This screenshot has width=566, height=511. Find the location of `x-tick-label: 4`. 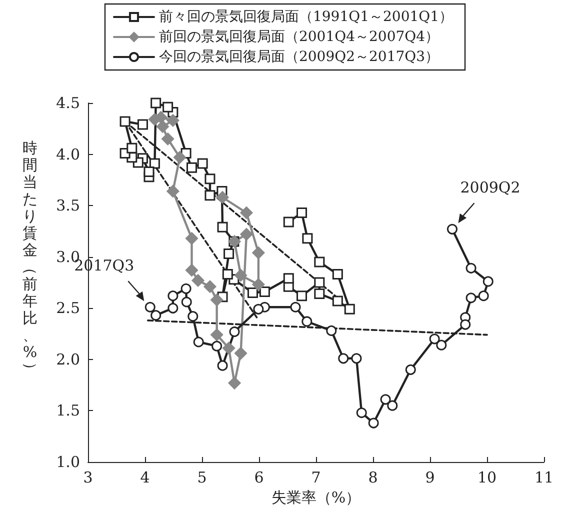

x-tick-label: 4 is located at coordinates (145, 477).